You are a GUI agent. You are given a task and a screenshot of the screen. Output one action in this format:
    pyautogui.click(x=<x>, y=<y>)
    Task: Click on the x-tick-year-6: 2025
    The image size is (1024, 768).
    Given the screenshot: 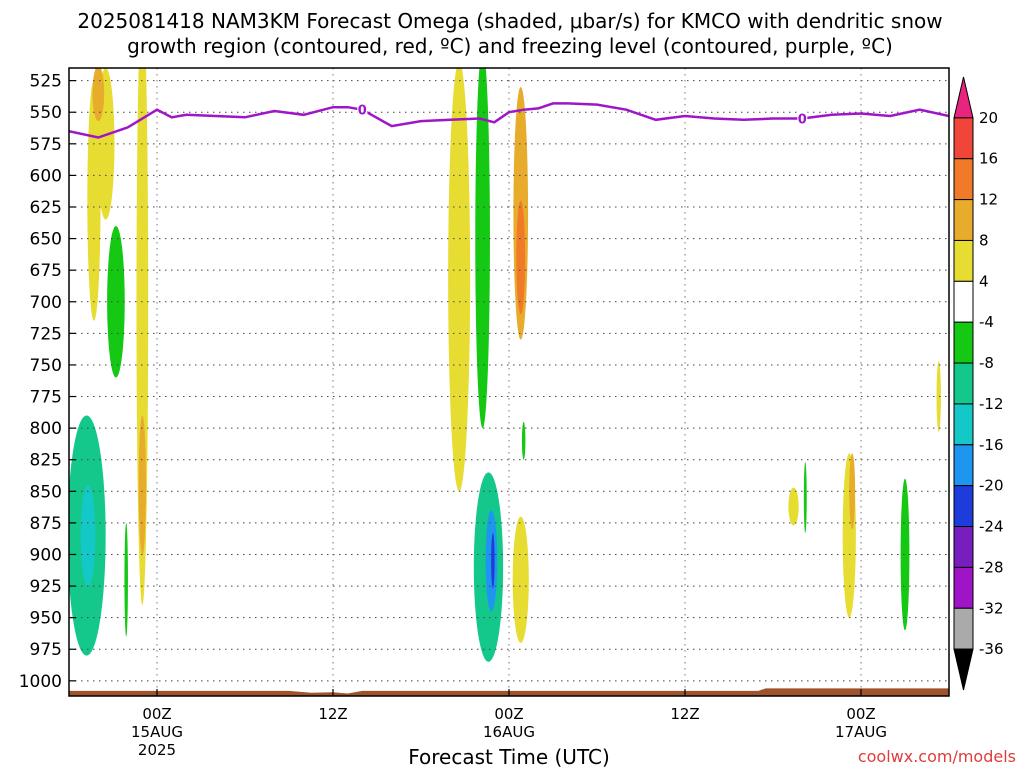 What is the action you would take?
    pyautogui.click(x=157, y=750)
    